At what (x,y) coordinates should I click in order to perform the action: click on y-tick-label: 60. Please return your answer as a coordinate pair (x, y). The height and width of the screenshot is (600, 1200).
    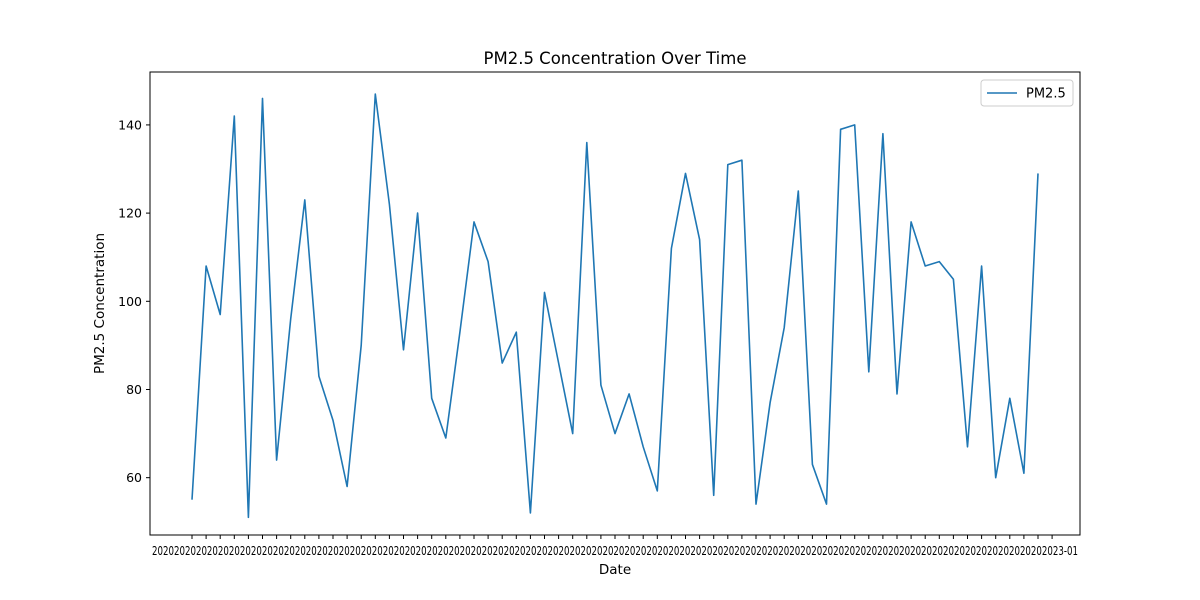
    Looking at the image, I should click on (134, 477).